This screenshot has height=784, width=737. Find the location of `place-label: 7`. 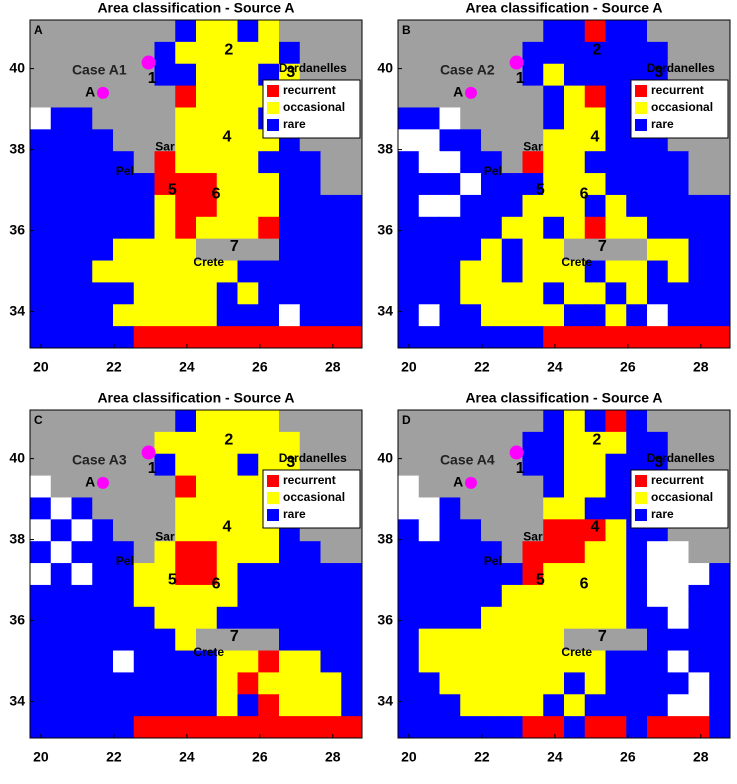

place-label: 7 is located at coordinates (234, 246).